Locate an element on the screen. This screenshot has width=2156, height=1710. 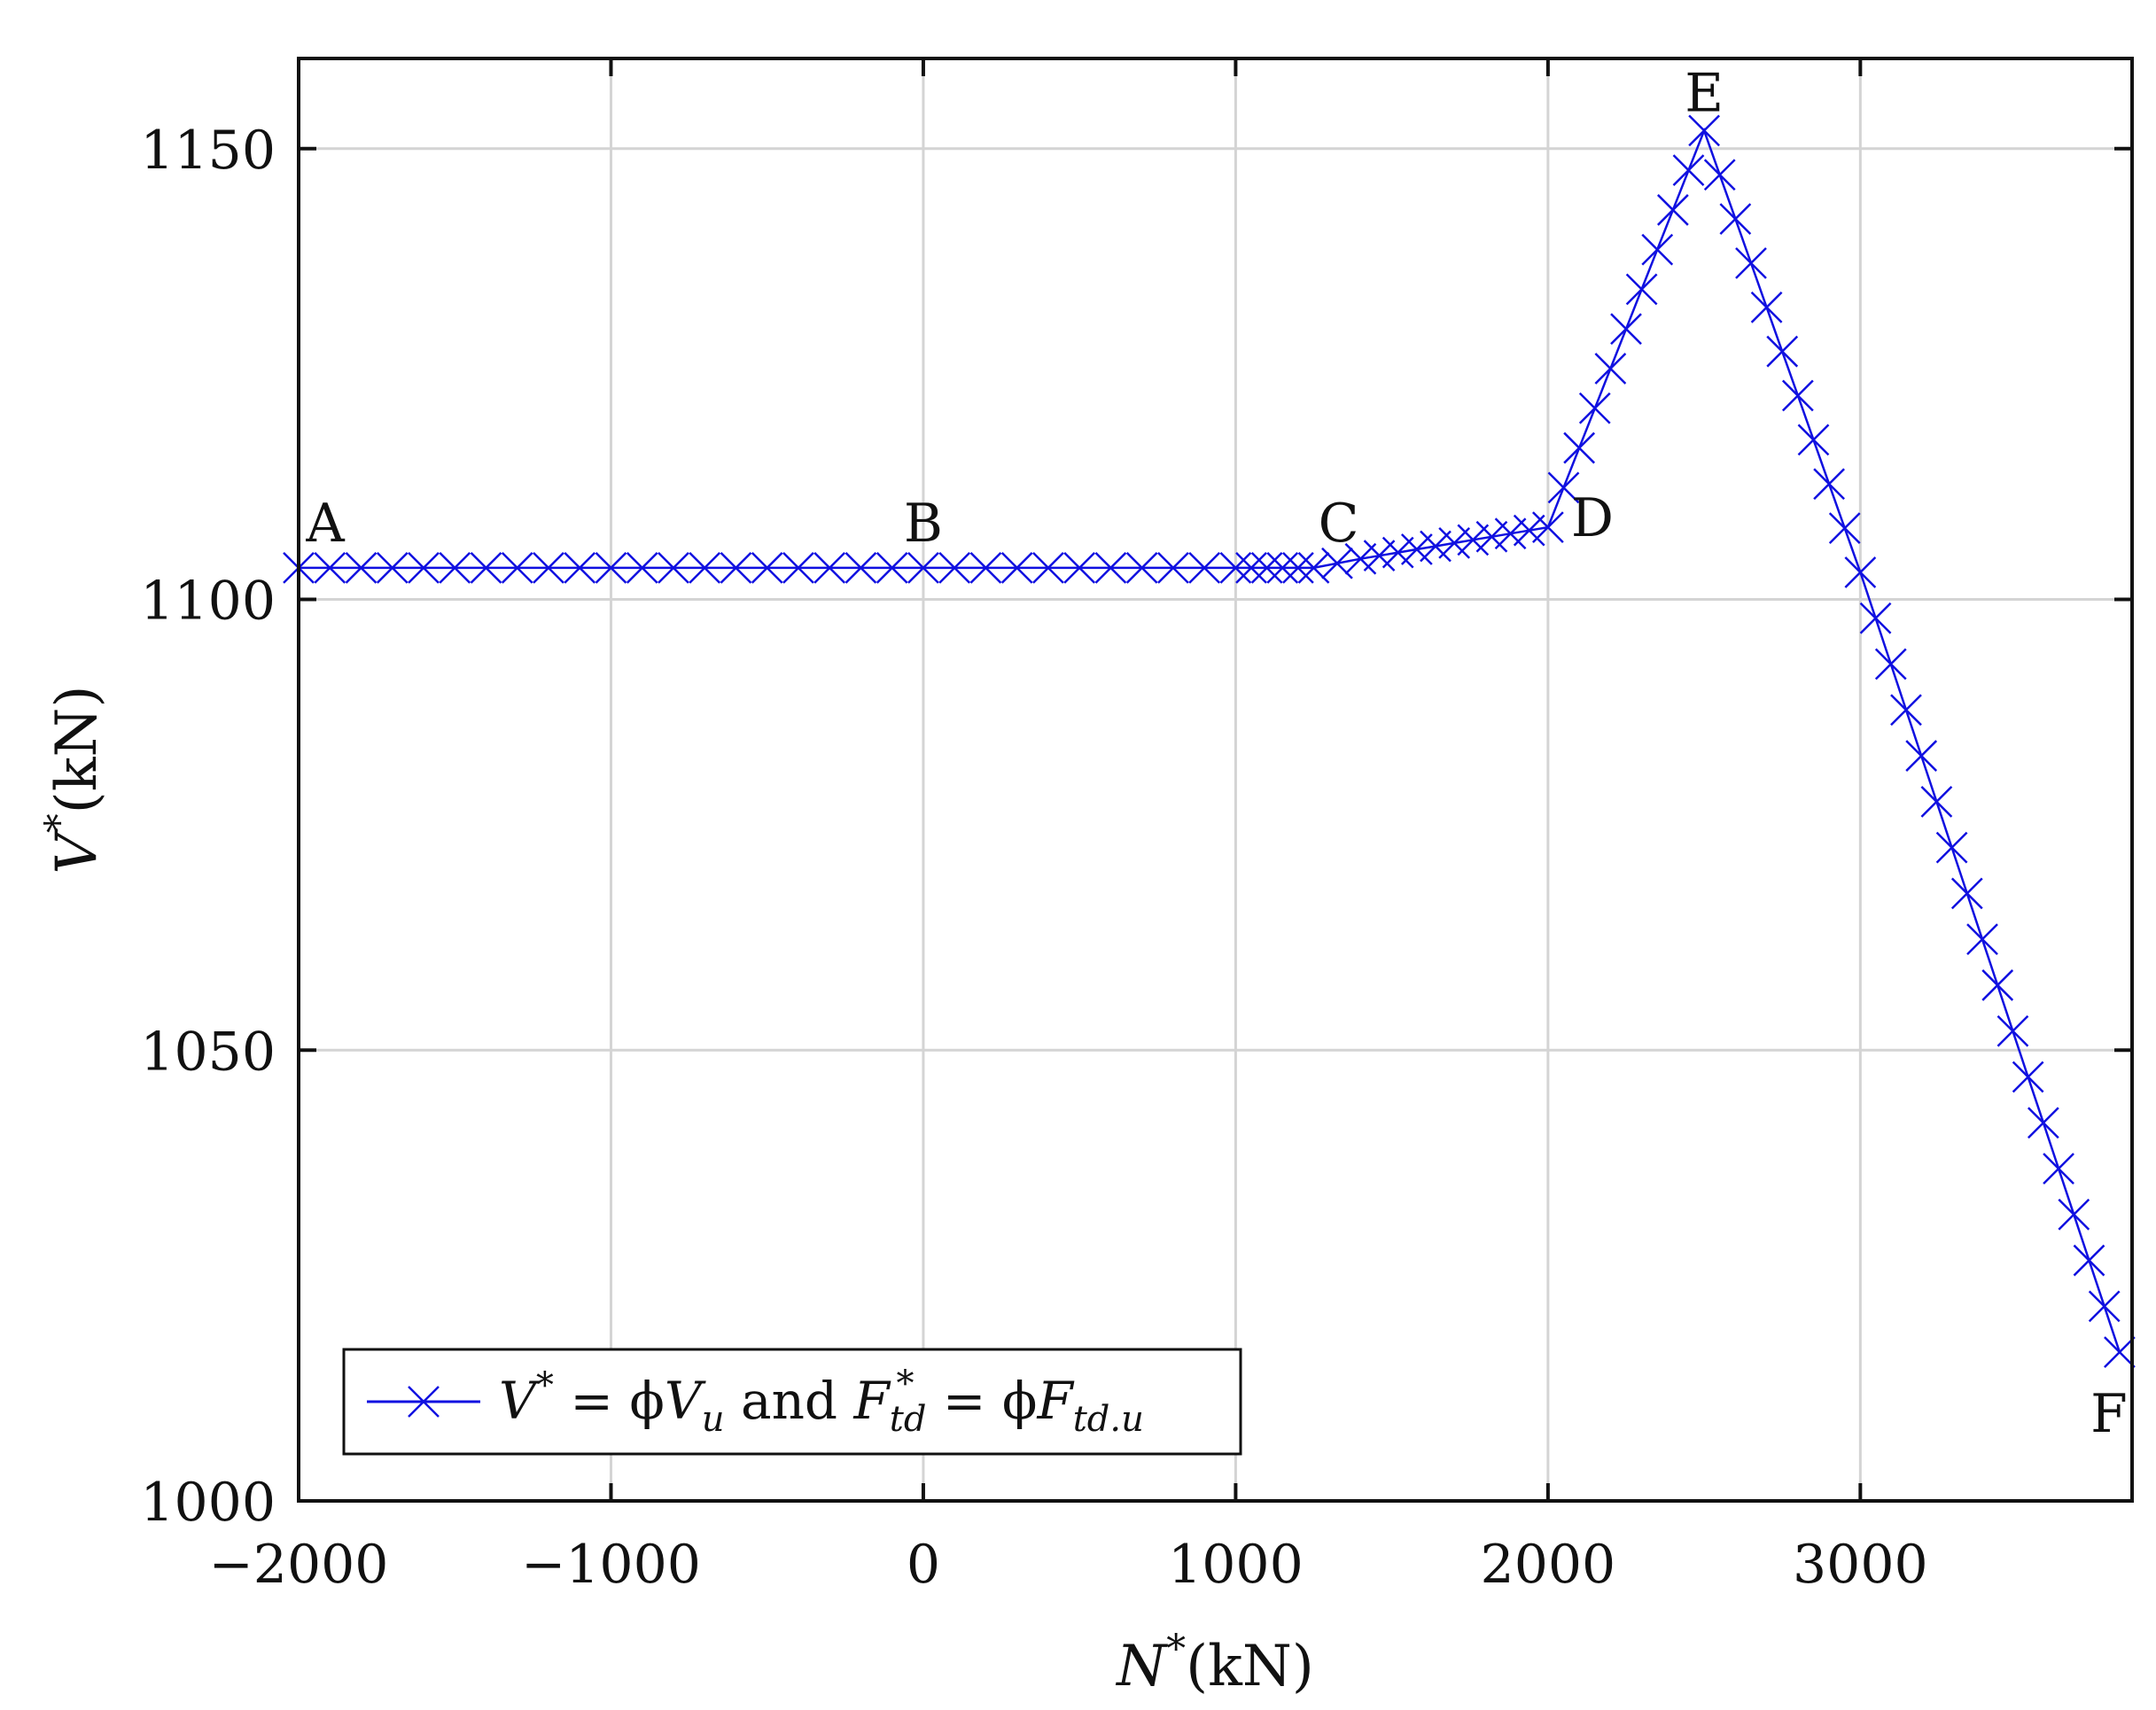
y-axis-label-var: V is located at coordinates (77, 851).